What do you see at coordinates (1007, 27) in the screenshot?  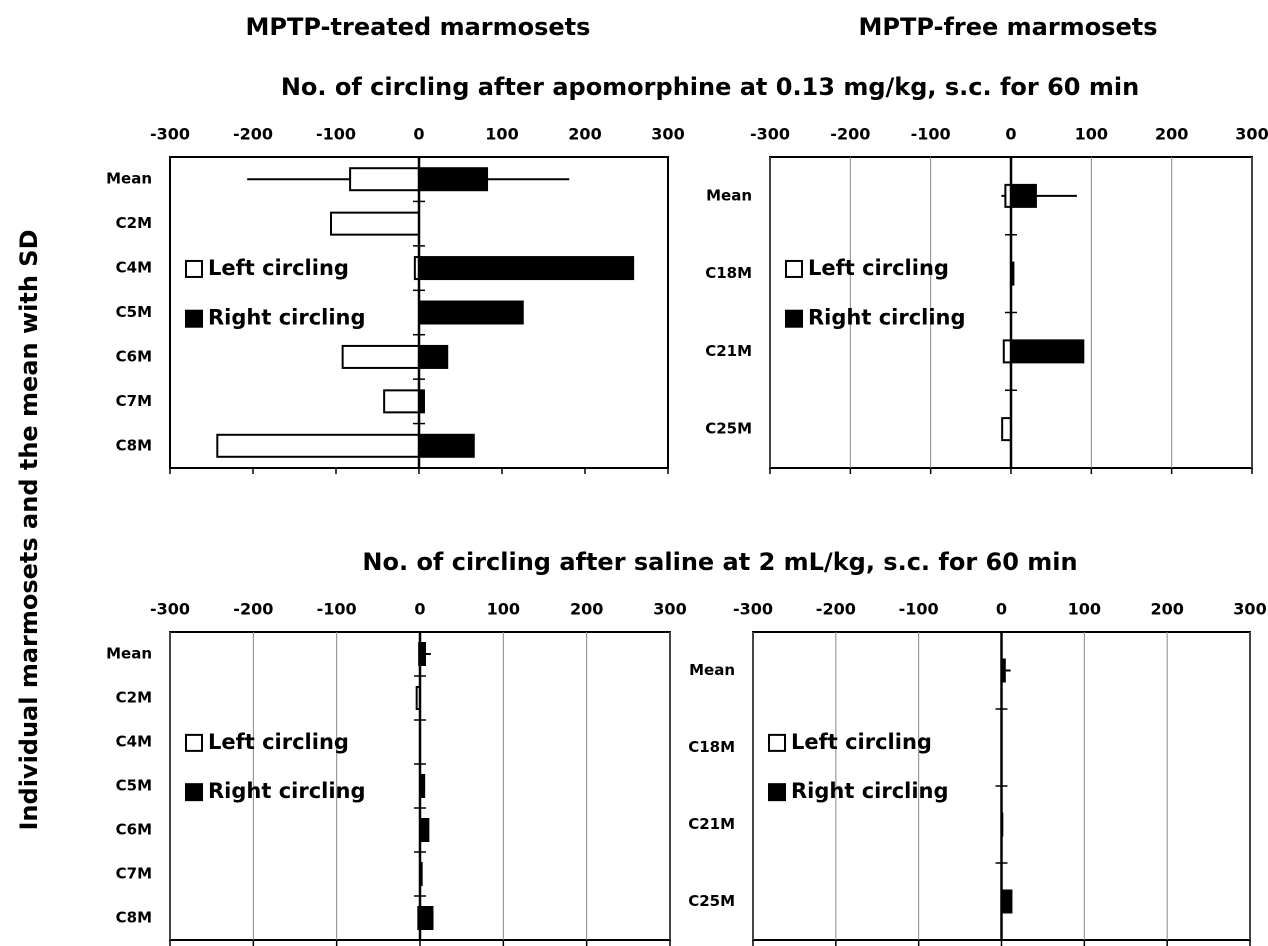 I see `column-title: MPTP-free marmosets` at bounding box center [1007, 27].